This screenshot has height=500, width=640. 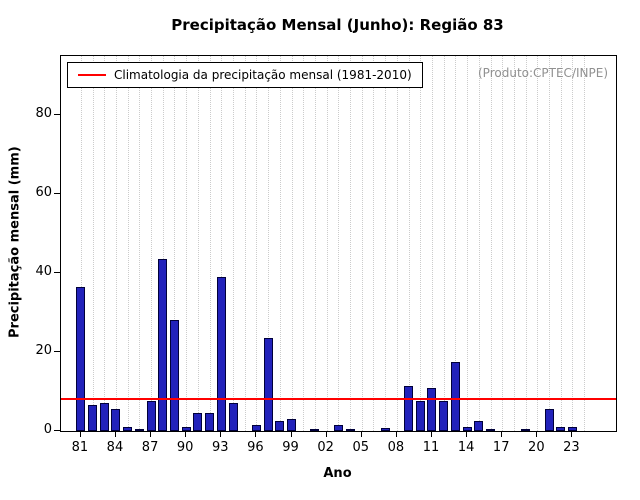 What do you see at coordinates (337, 25) in the screenshot?
I see `chart-title: Precipitação Mensal (Junho): Região 83` at bounding box center [337, 25].